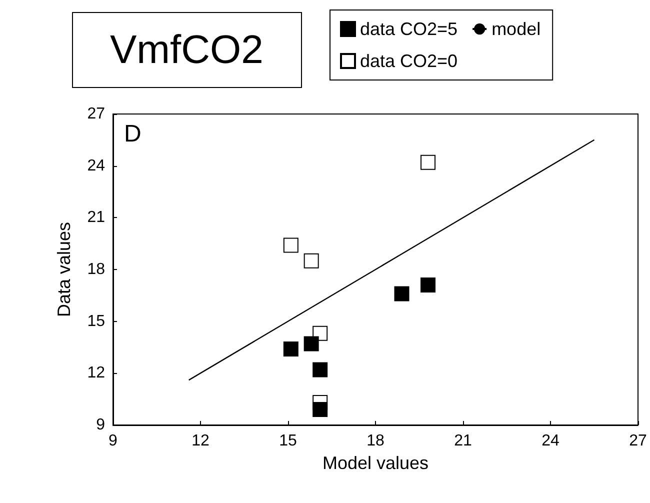 The width and height of the screenshot is (650, 503). Describe the element at coordinates (375, 462) in the screenshot. I see `x-axis-title: Model values` at that location.